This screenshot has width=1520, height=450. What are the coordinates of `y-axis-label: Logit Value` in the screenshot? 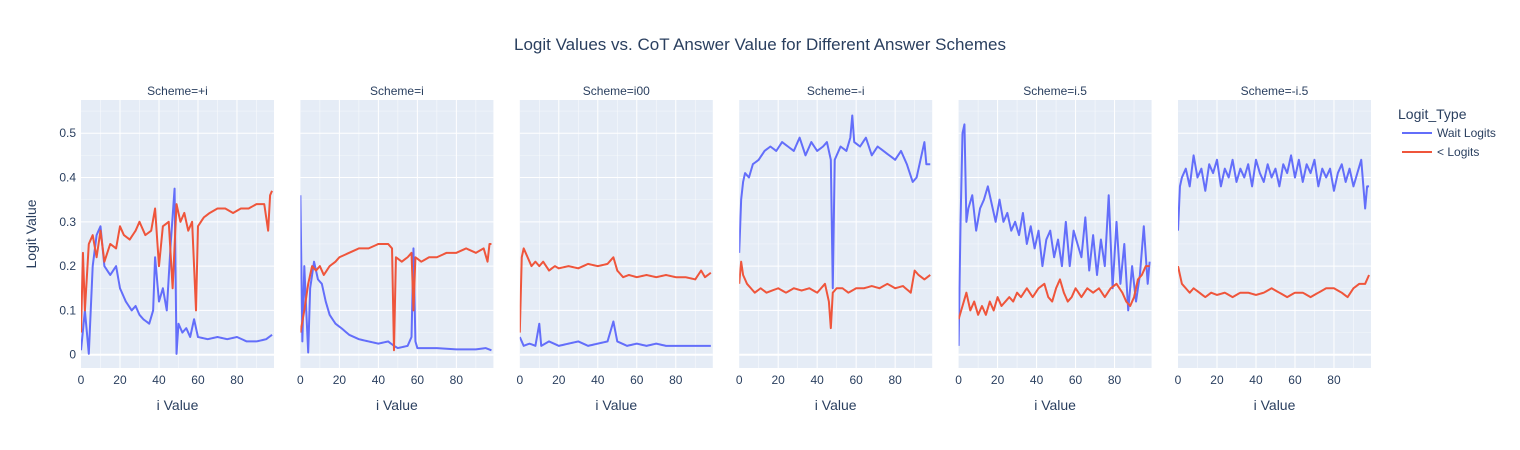 It's located at (31, 233).